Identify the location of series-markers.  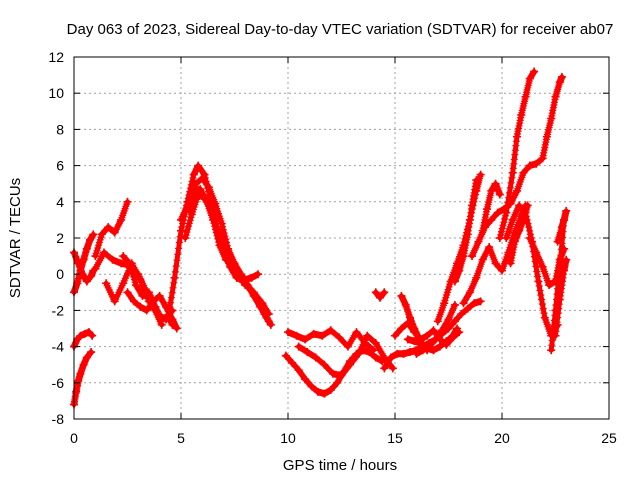
(111, 229).